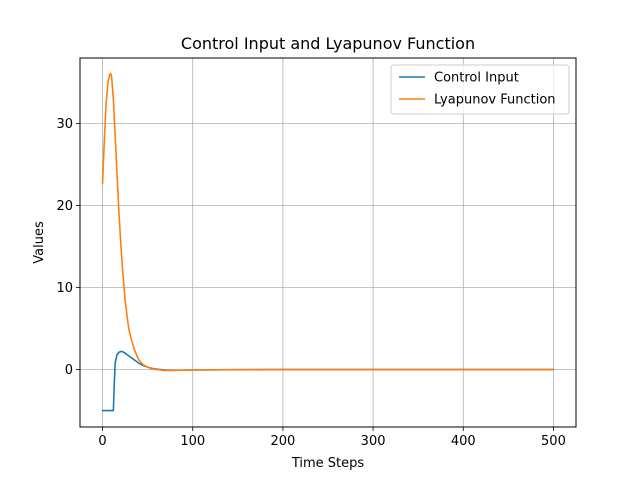 Image resolution: width=640 pixels, height=484 pixels. I want to click on y-tick-label: 30, so click(64, 124).